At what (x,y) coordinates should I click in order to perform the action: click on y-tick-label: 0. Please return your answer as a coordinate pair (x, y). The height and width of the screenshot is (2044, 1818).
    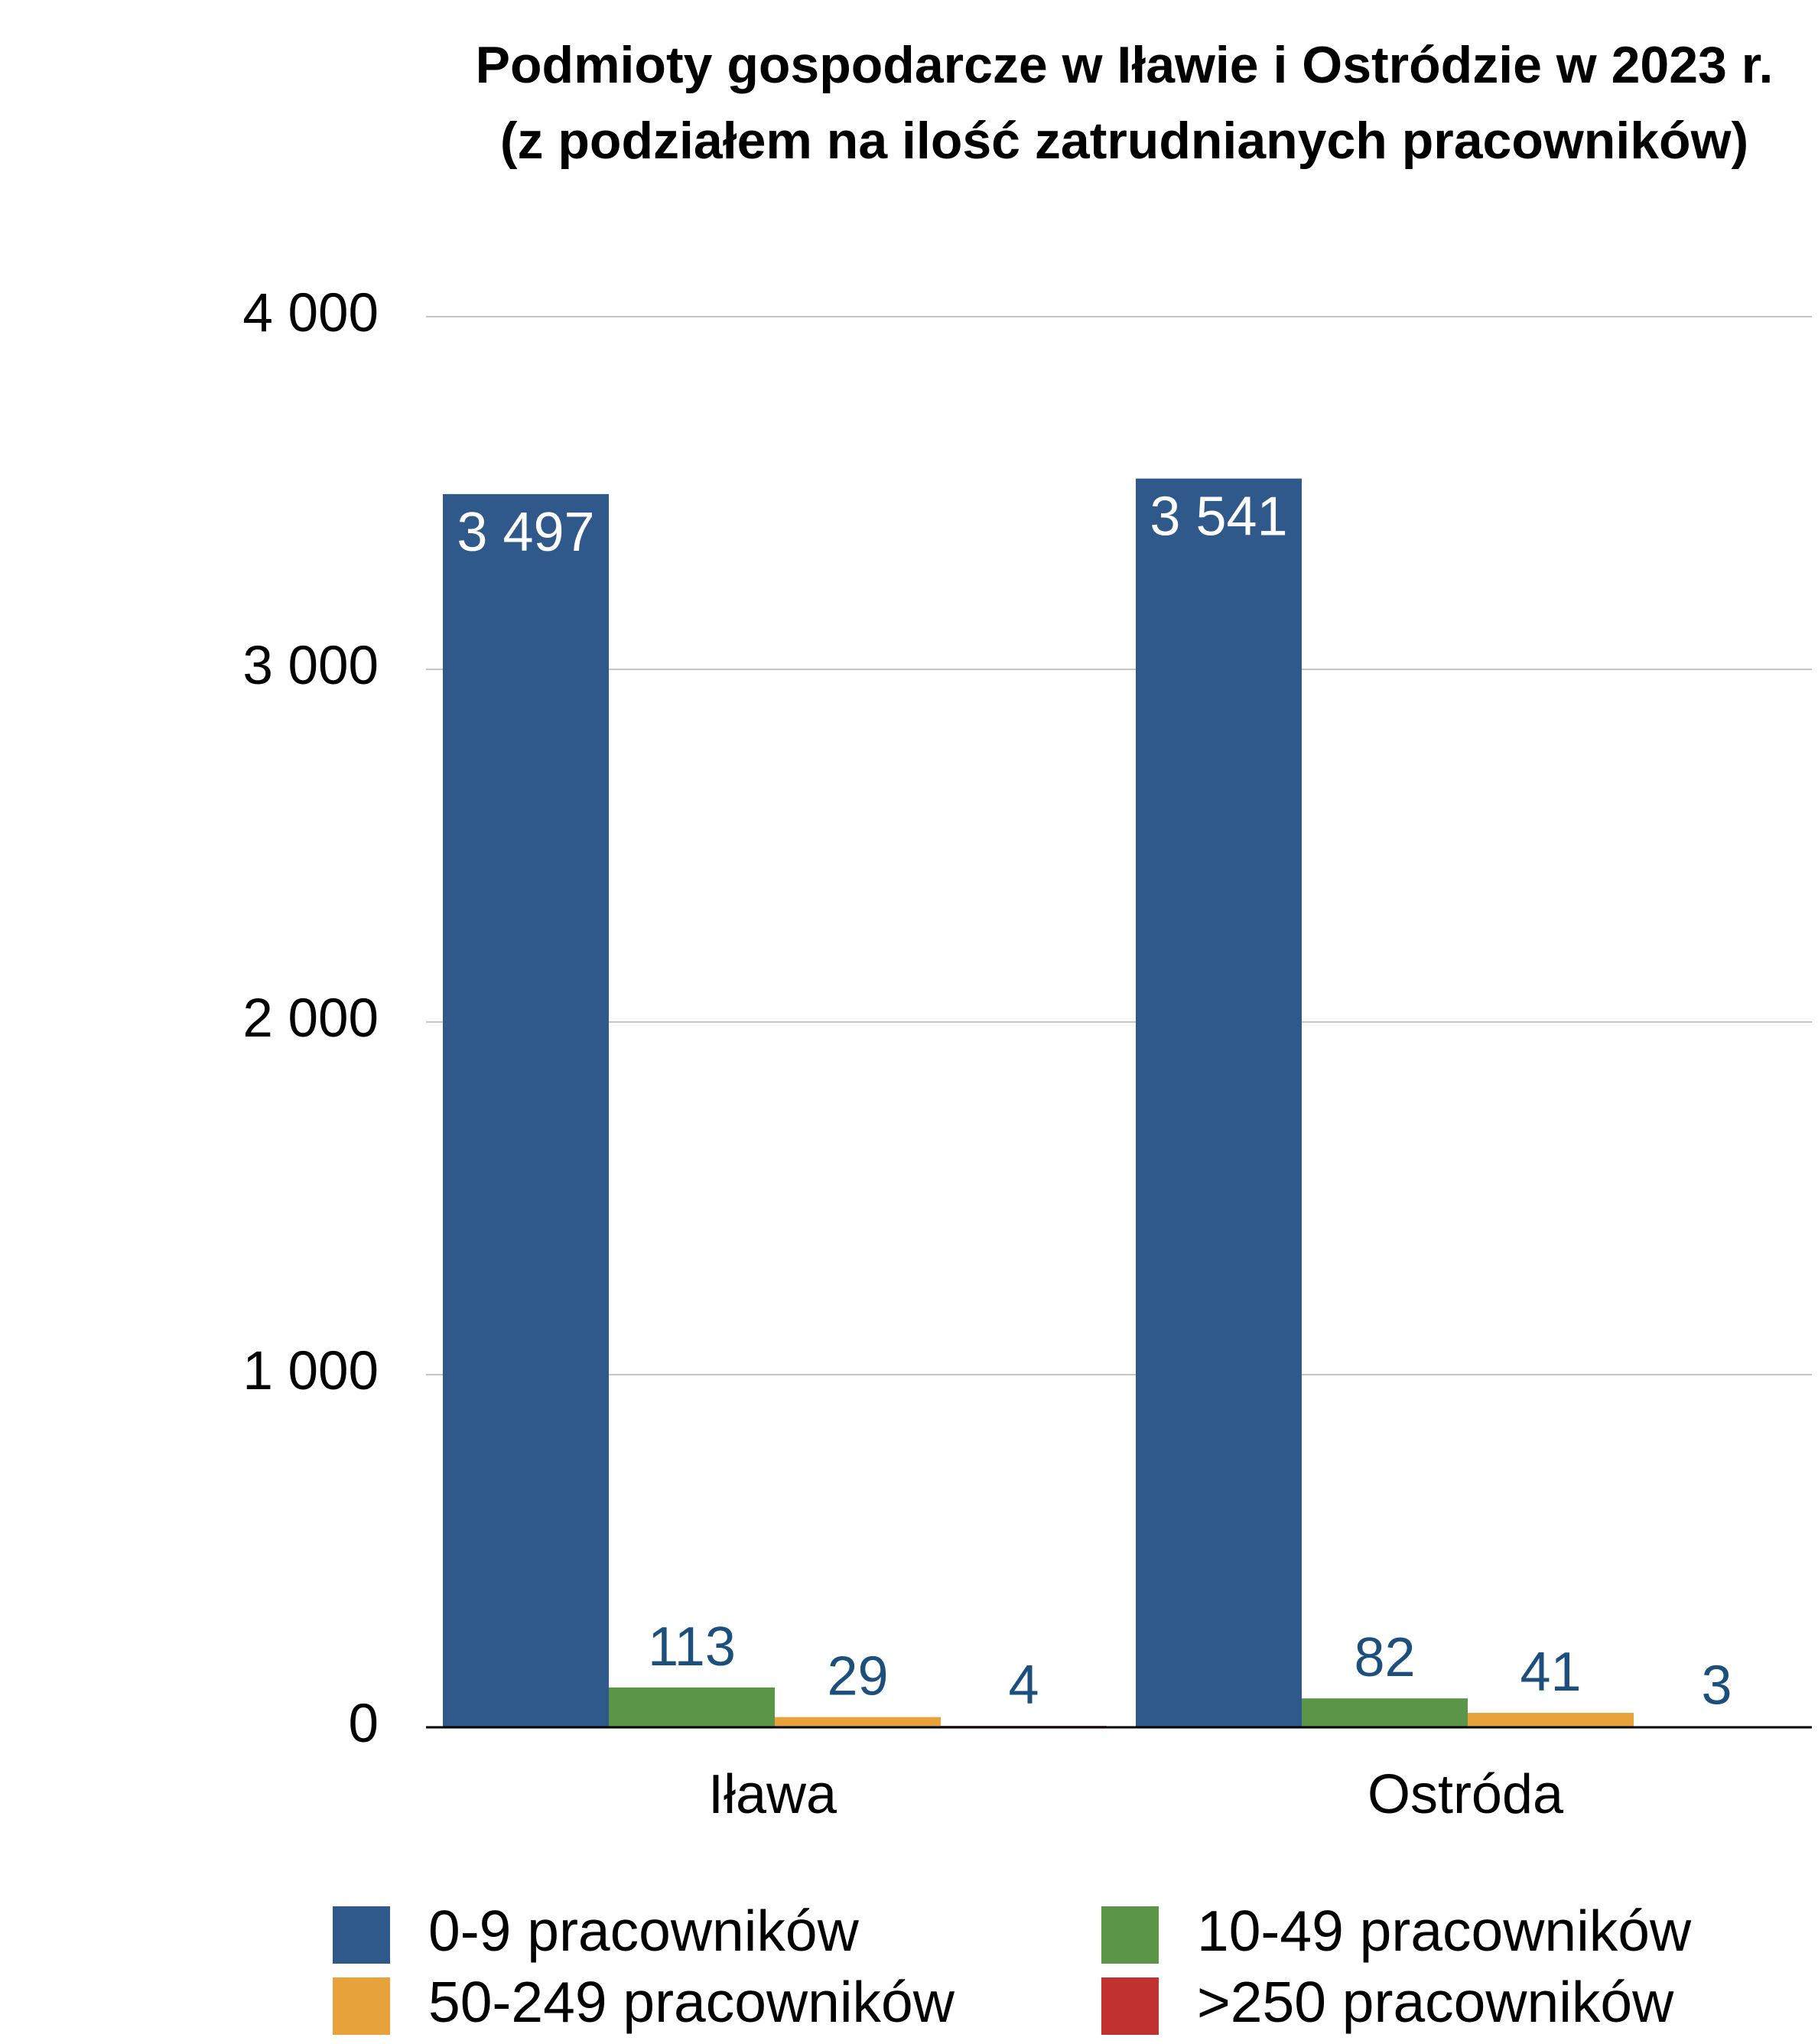
    Looking at the image, I should click on (364, 1724).